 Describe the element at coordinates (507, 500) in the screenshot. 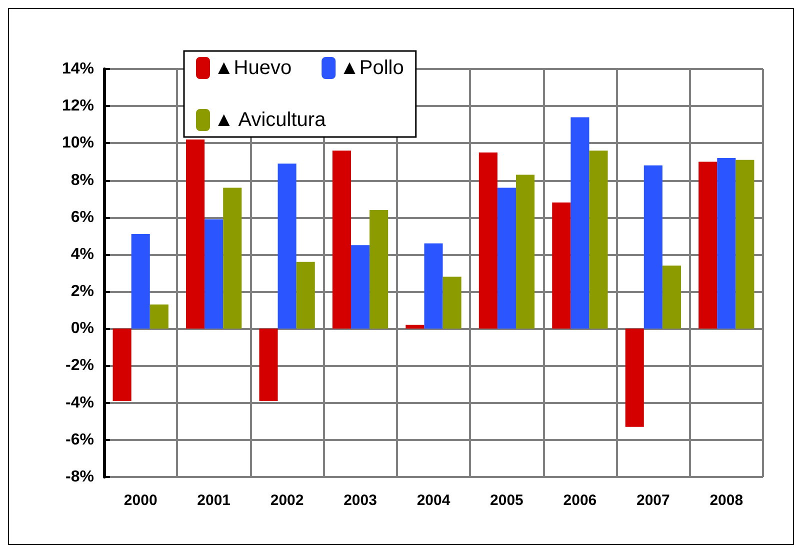

I see `x-tick-label: 2005` at that location.